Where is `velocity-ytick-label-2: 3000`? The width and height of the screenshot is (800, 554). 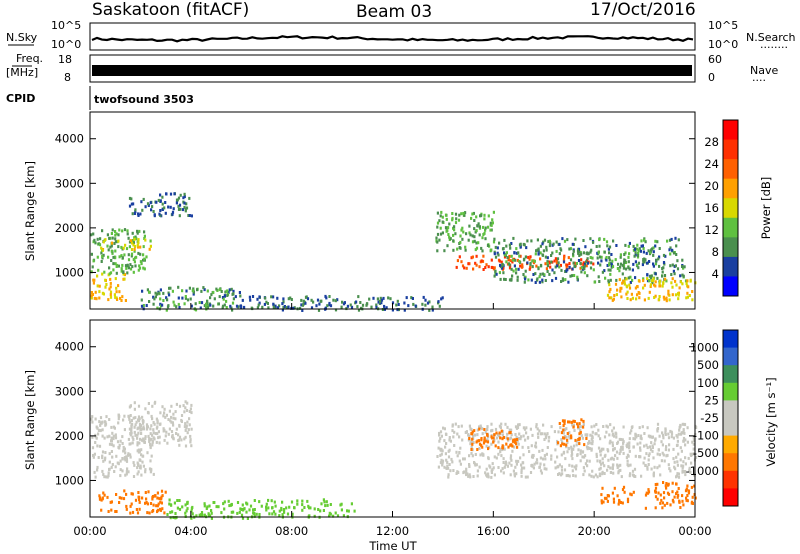 velocity-ytick-label-2: 3000 is located at coordinates (69, 391).